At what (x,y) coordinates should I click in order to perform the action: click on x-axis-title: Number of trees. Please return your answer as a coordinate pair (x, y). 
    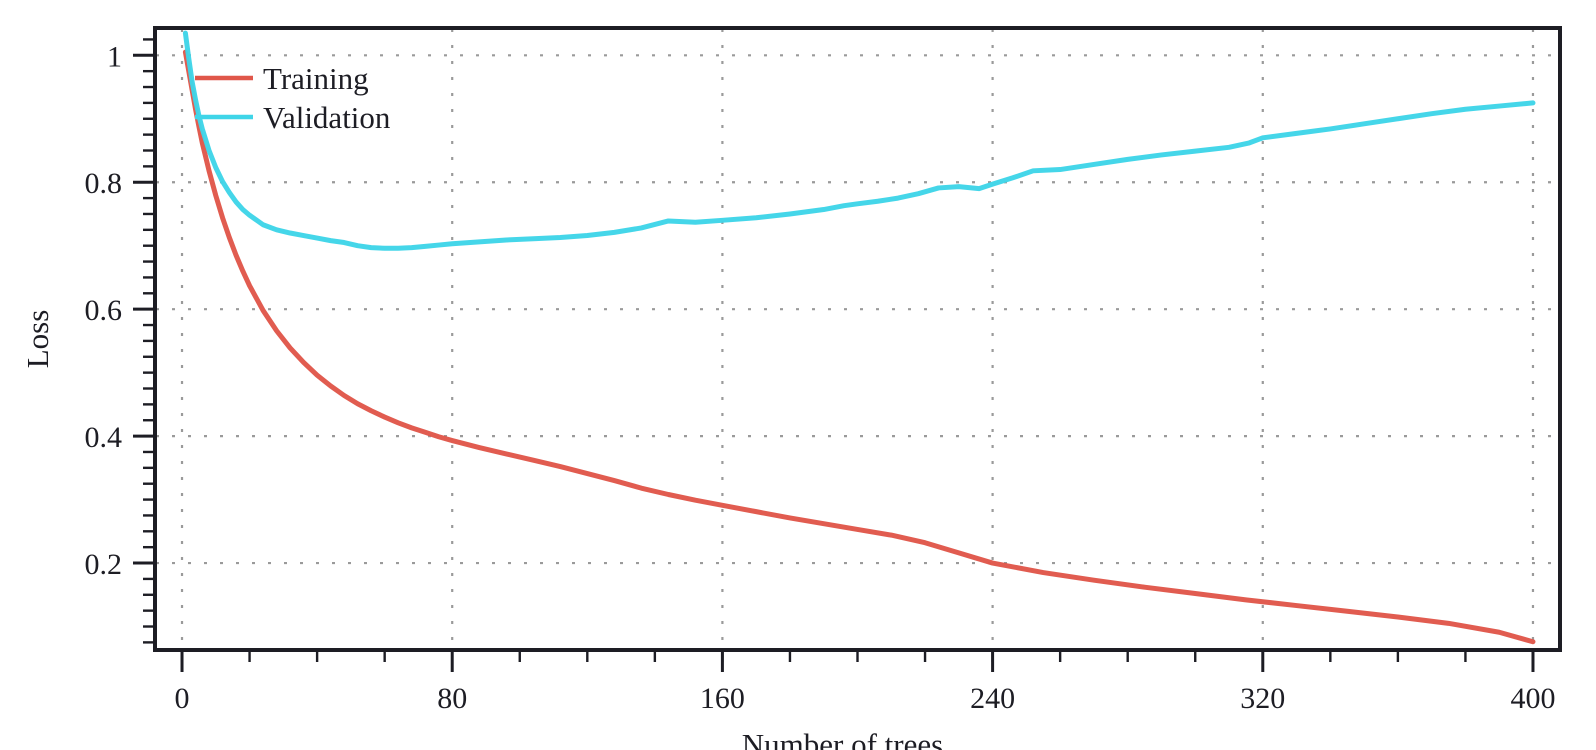
    Looking at the image, I should click on (842, 738).